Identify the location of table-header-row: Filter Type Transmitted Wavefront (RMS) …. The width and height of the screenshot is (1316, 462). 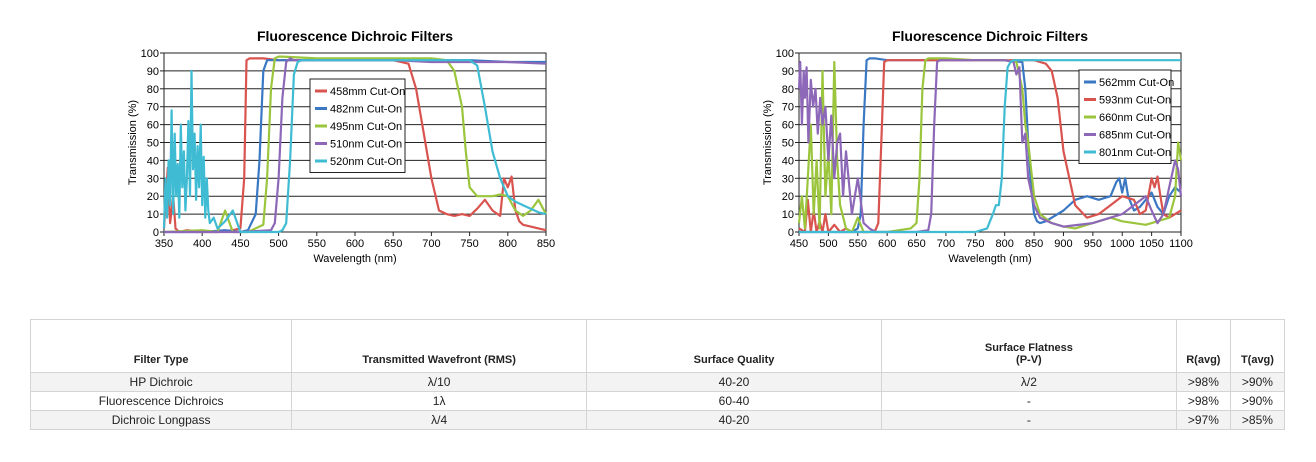
(657, 346).